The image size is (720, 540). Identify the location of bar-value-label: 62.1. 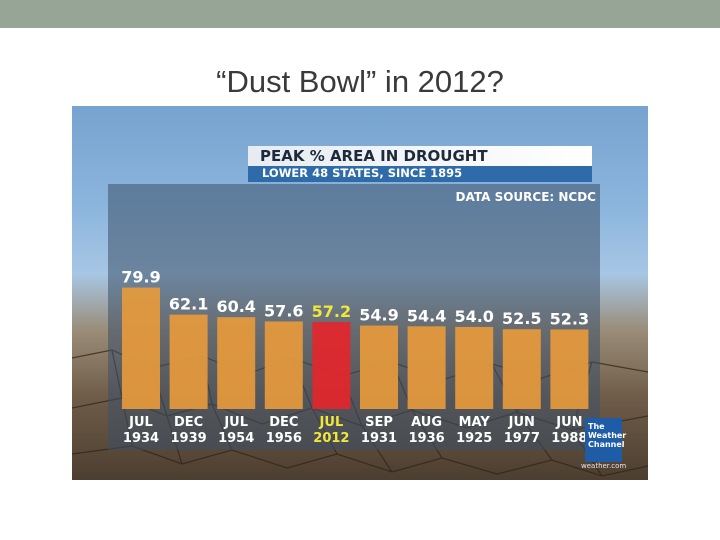
(188, 304).